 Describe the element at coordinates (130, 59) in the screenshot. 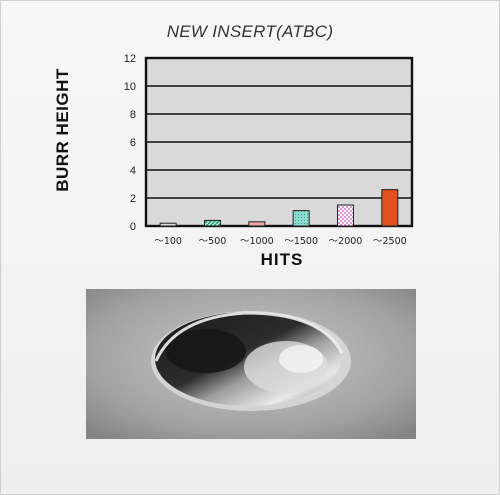

I see `y-tick-label: 12` at that location.